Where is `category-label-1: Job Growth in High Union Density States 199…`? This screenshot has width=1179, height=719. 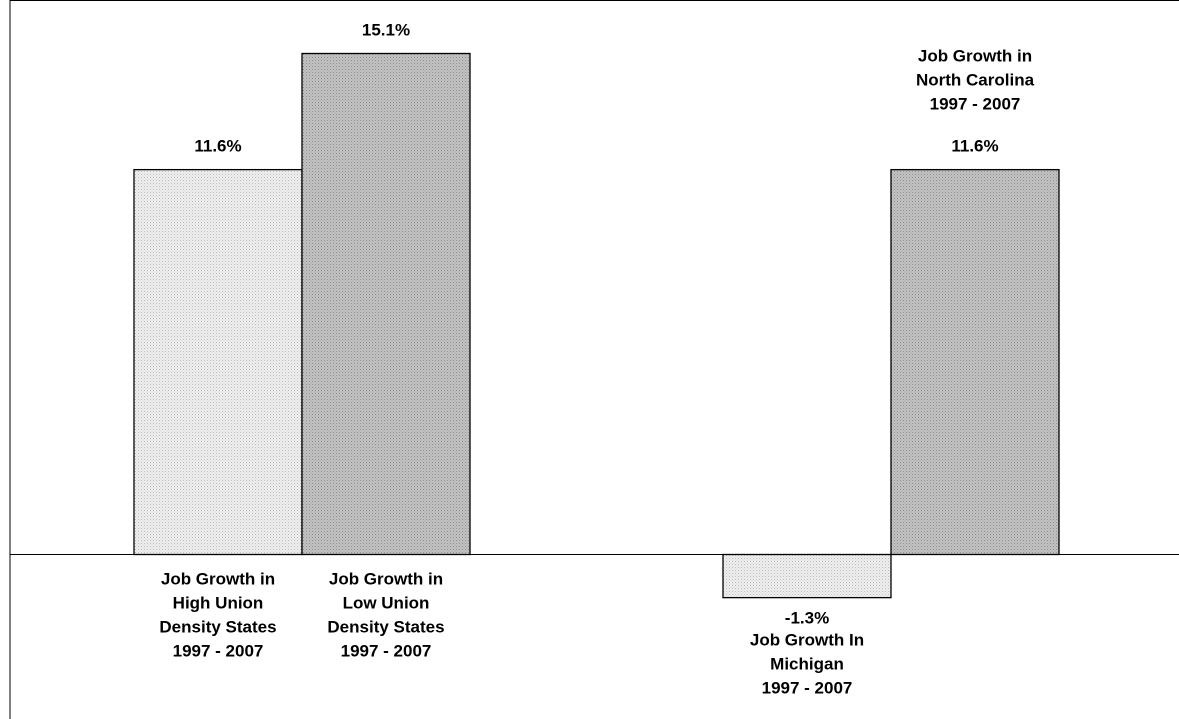 category-label-1: Job Growth in High Union Density States 199… is located at coordinates (217, 615).